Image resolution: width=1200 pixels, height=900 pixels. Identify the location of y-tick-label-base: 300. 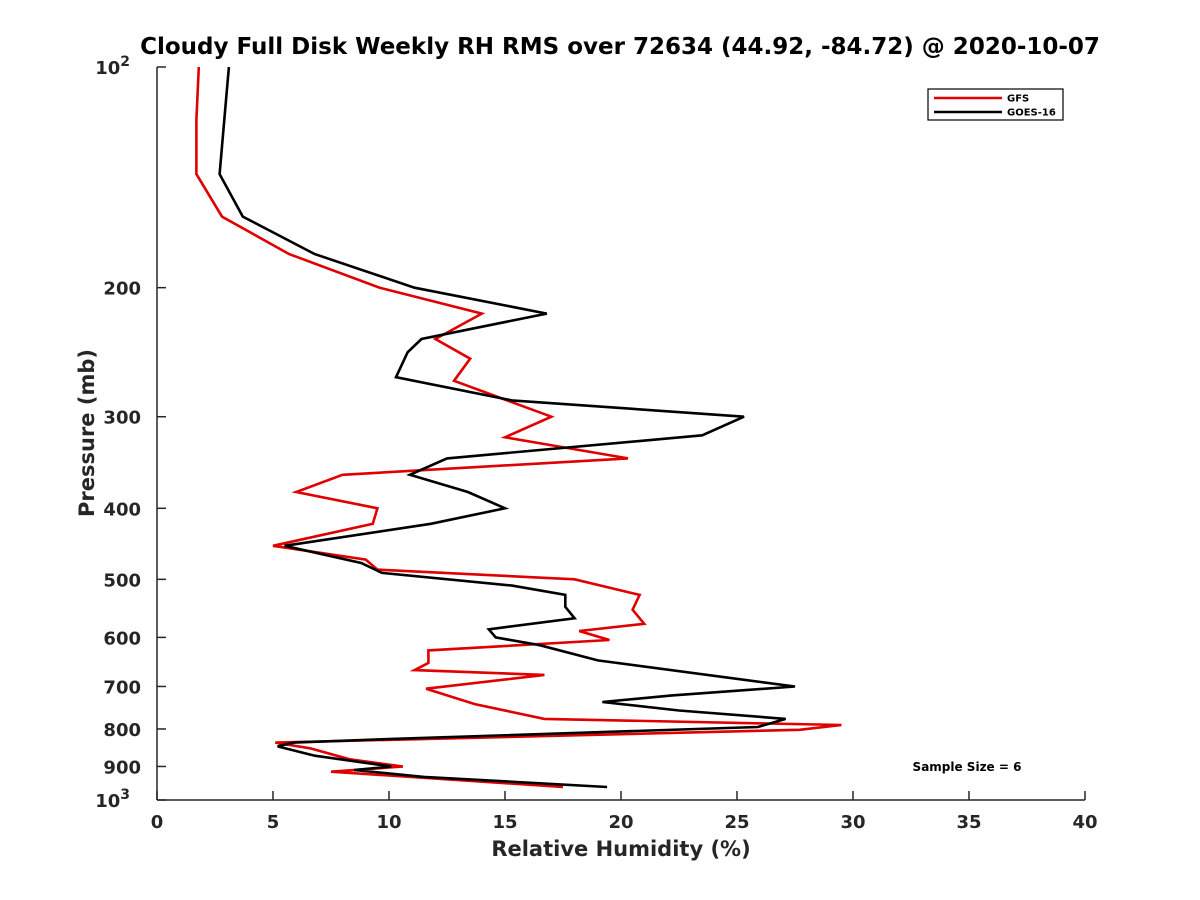
(122, 418).